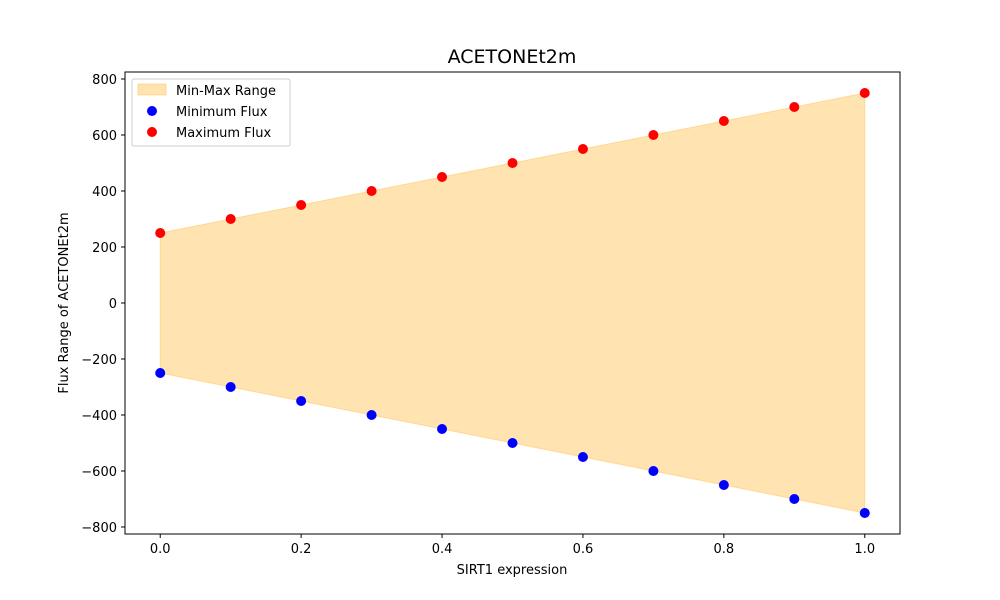  What do you see at coordinates (99, 416) in the screenshot?
I see `y-tick-label: −400` at bounding box center [99, 416].